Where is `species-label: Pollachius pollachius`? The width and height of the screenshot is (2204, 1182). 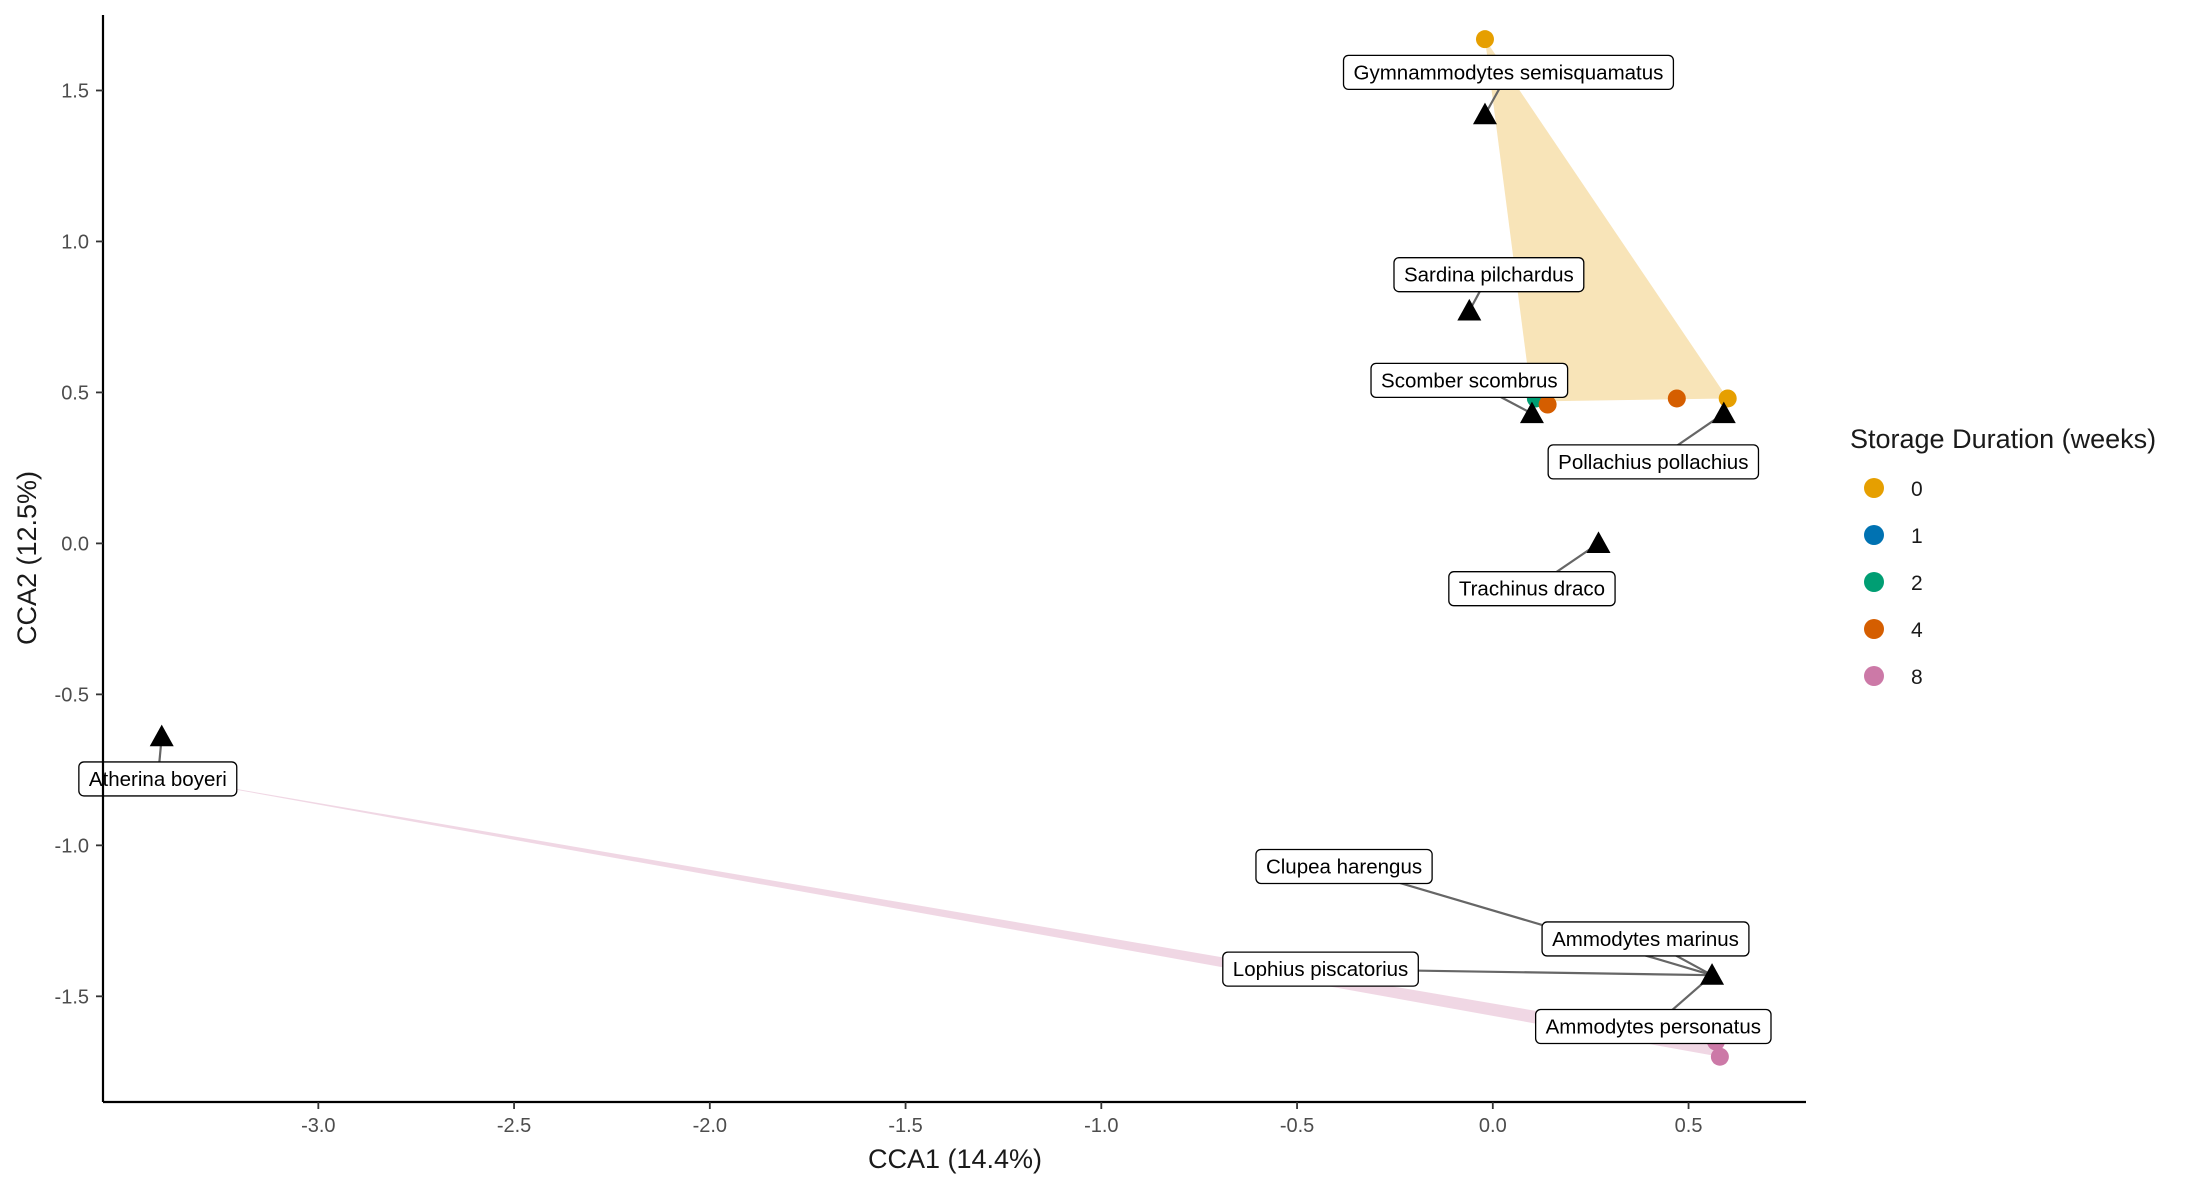 species-label: Pollachius pollachius is located at coordinates (1653, 462).